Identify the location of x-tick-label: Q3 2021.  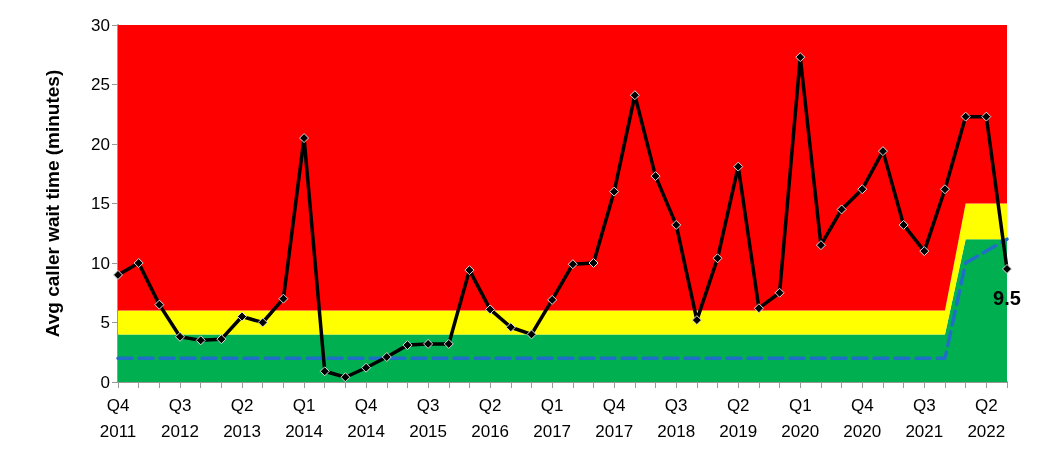
(924, 418).